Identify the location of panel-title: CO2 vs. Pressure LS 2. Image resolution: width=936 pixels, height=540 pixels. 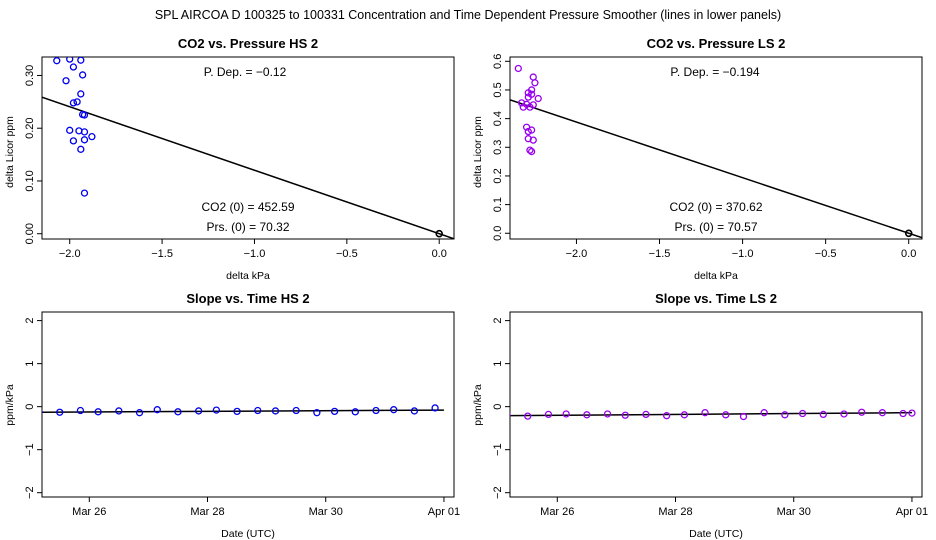
(716, 43).